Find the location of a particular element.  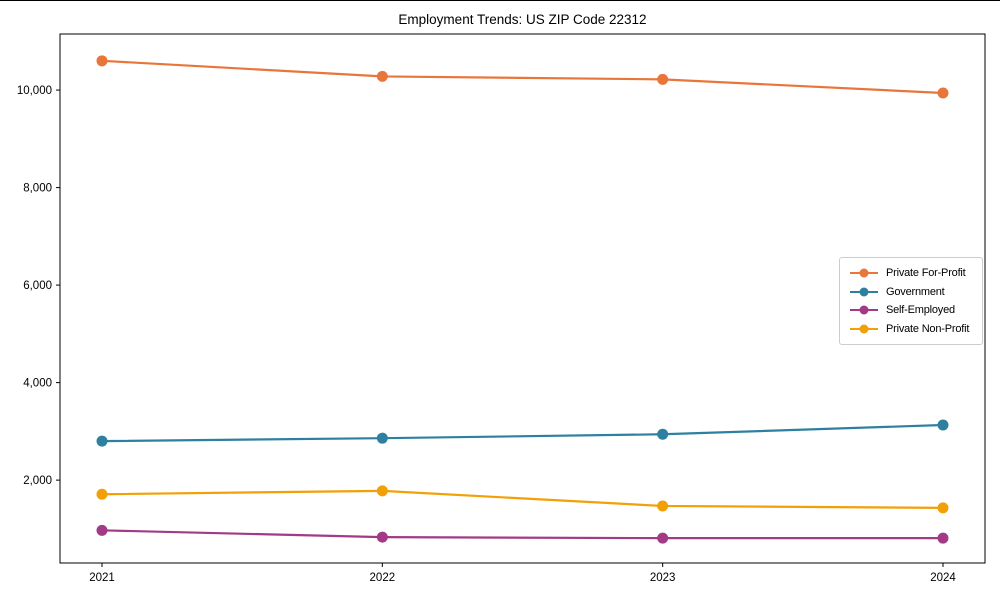

y-tick-label: 8,000 is located at coordinates (37, 189).